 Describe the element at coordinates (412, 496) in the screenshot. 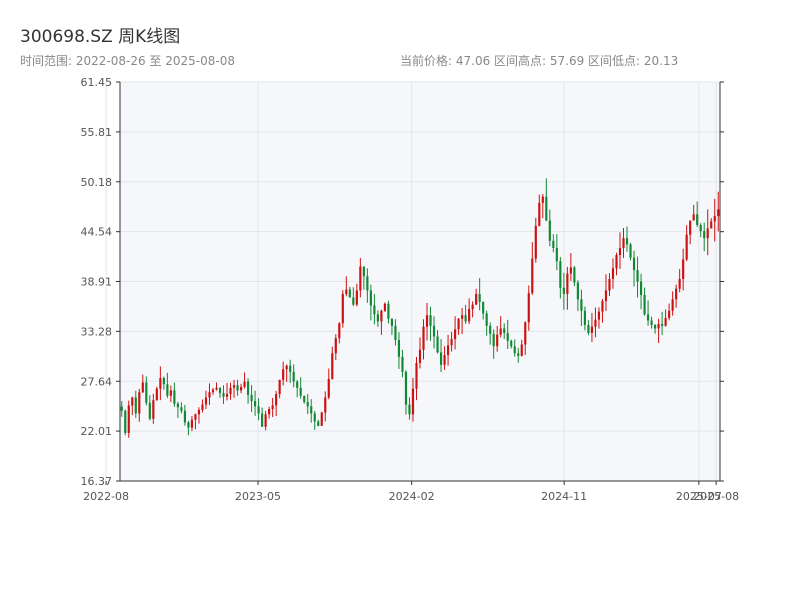

I see `x-tick-label: 2024-02` at that location.